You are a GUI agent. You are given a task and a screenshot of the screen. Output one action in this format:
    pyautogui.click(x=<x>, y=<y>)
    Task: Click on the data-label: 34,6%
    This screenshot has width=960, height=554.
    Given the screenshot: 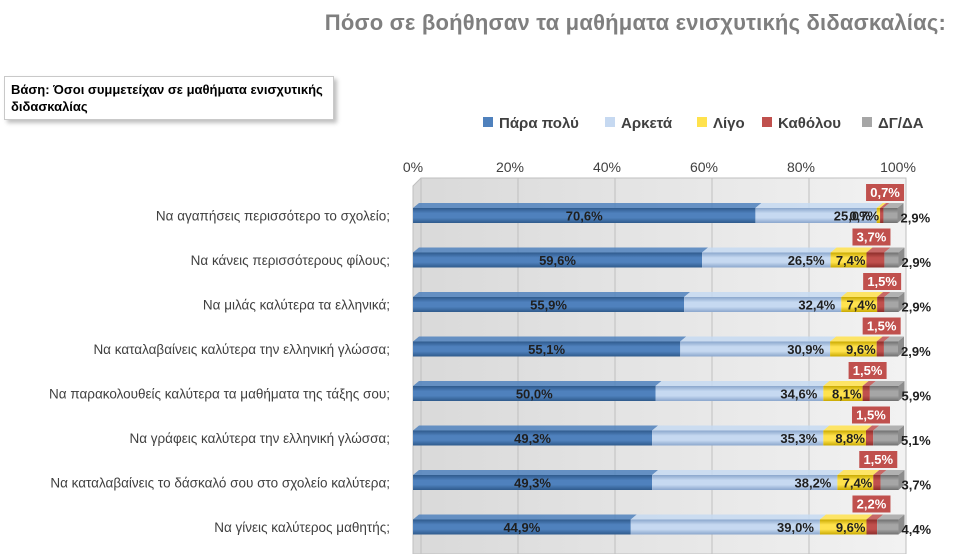 What is the action you would take?
    pyautogui.click(x=798, y=394)
    